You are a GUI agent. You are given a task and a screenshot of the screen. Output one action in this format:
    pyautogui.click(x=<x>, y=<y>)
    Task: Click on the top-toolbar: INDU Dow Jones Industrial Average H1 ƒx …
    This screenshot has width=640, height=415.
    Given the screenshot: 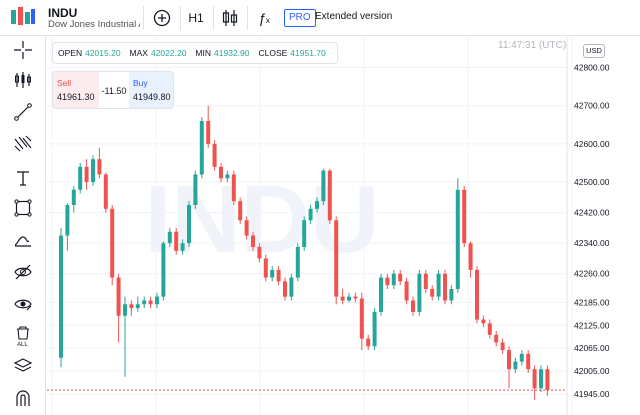 What is the action you would take?
    pyautogui.click(x=320, y=18)
    